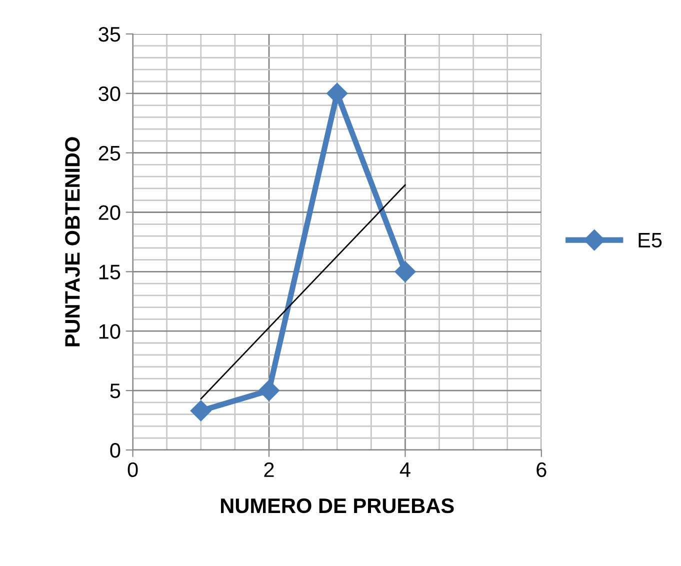  I want to click on y-tick-label: 0, so click(115, 450).